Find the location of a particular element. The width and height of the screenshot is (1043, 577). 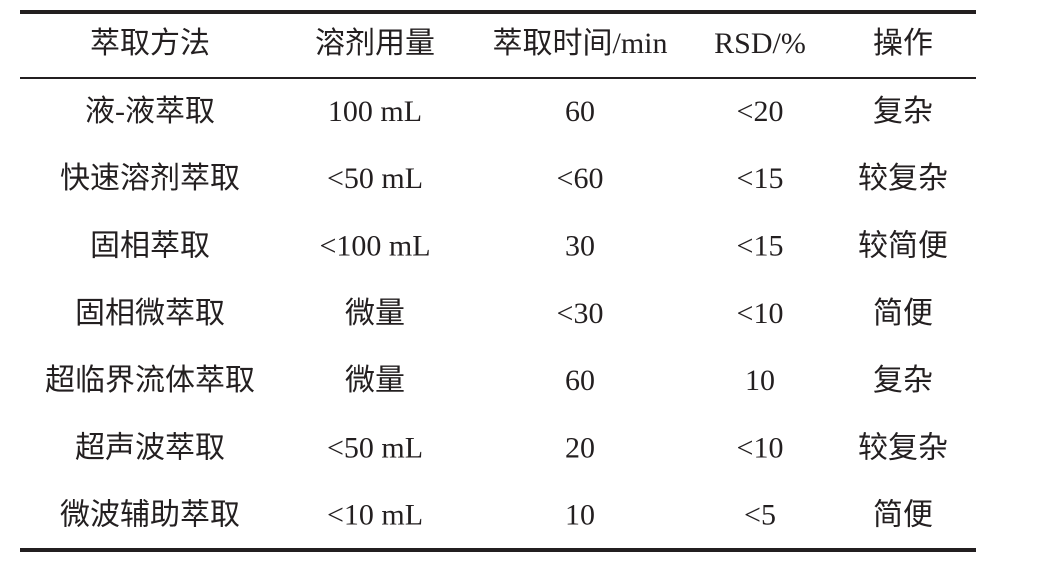

header-cell: 萃取时间/min is located at coordinates (579, 43).